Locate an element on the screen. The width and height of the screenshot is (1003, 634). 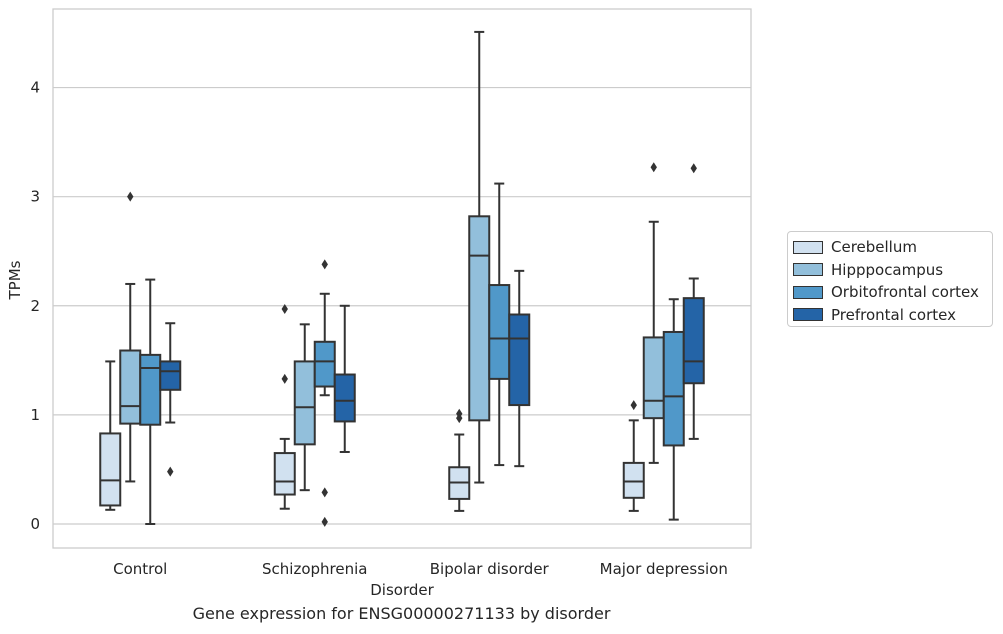
legend-label: Hipppocampus is located at coordinates (887, 269).